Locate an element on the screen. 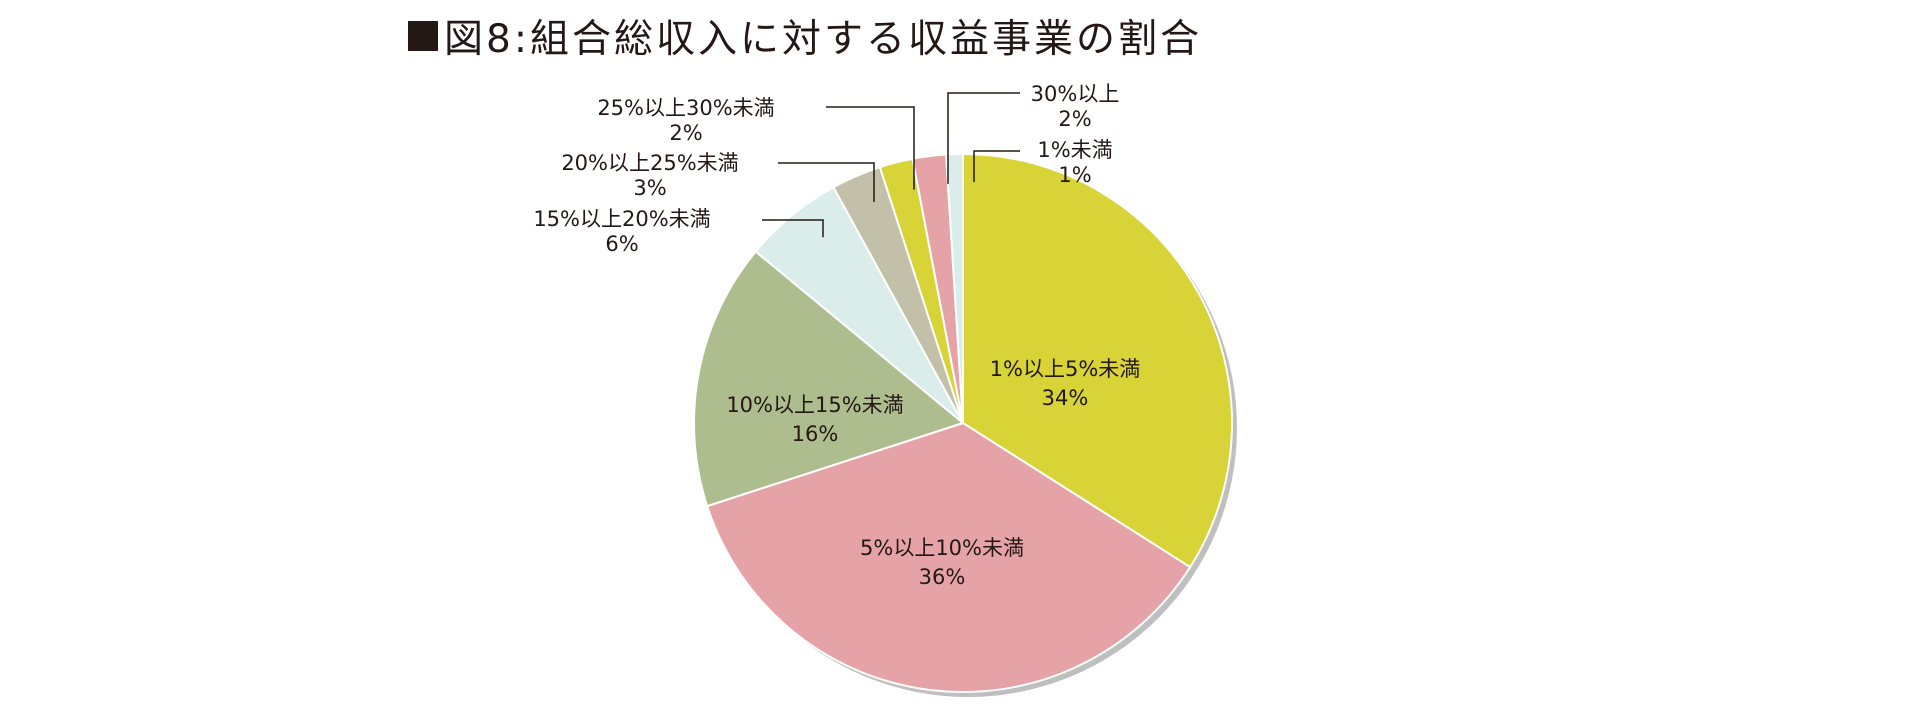 This screenshot has height=713, width=1920. chart-title: 図8:組合総収入に対する収益事業の割合 is located at coordinates (805, 36).